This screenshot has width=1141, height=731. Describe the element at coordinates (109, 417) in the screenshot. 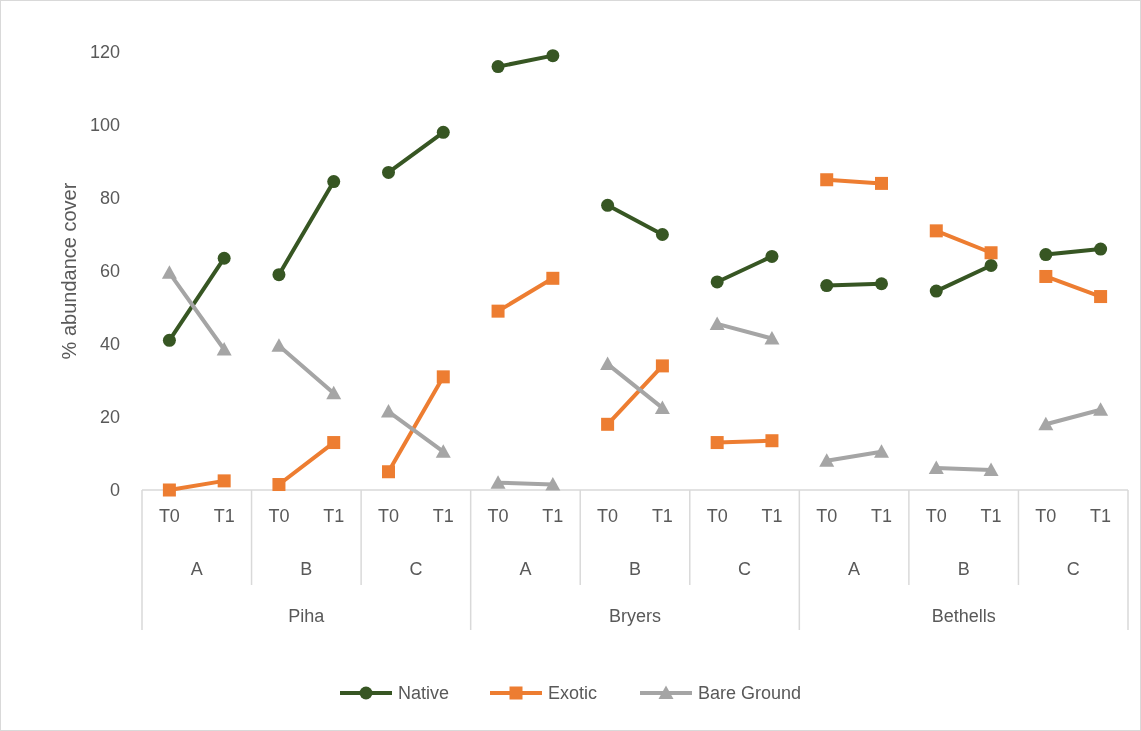

I see `y-tick-label: 20` at that location.